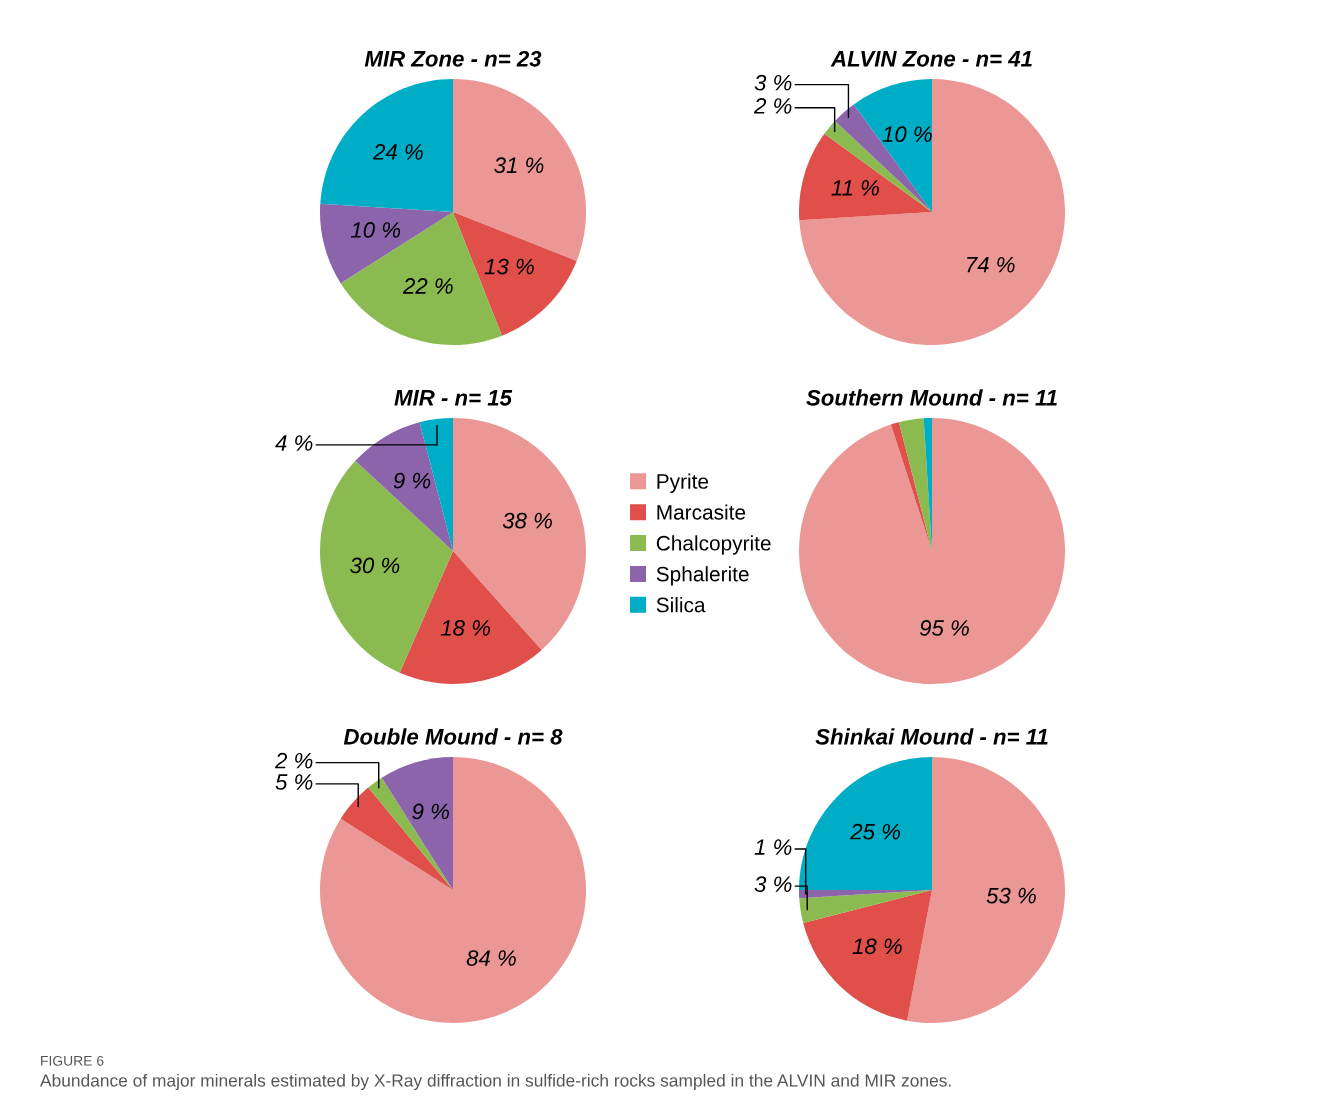 This screenshot has width=1318, height=1113. I want to click on data-label: 5 %, so click(294, 782).